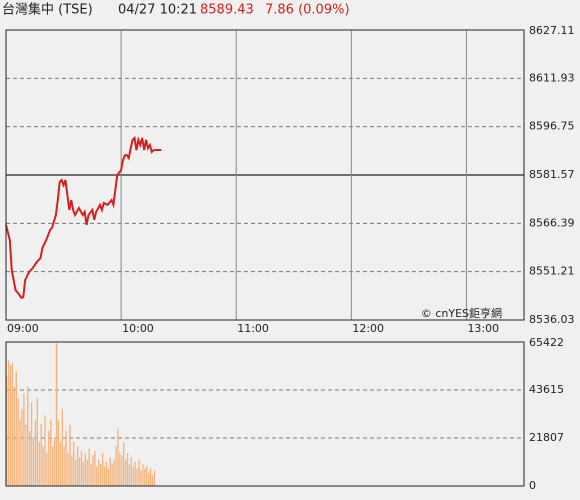  What do you see at coordinates (138, 328) in the screenshot?
I see `x-tick-label: 10:00` at bounding box center [138, 328].